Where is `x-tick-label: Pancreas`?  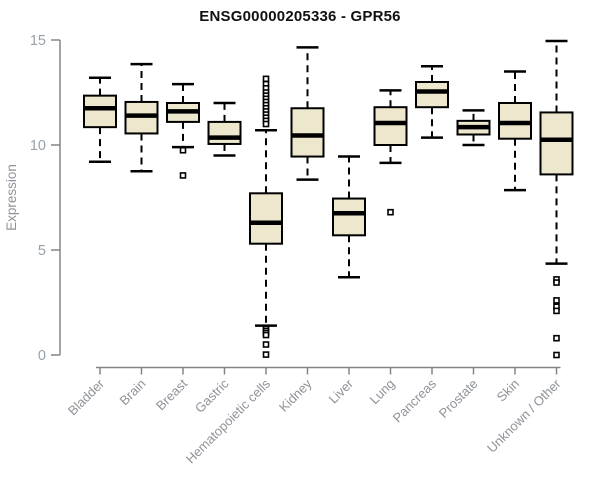
x-tick-label: Pancreas is located at coordinates (415, 401).